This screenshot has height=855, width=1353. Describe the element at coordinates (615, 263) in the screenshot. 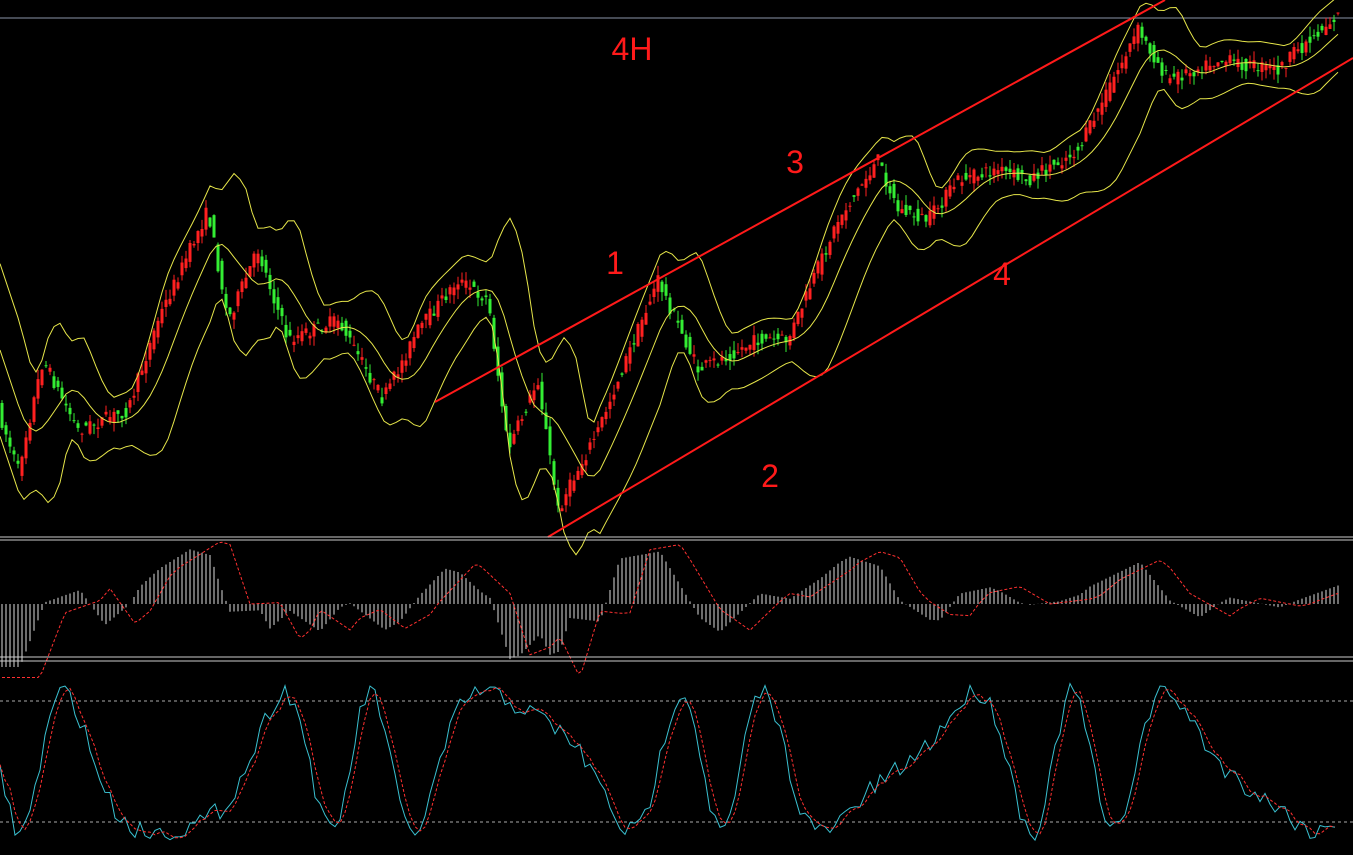

I see `wave-label: 1` at that location.